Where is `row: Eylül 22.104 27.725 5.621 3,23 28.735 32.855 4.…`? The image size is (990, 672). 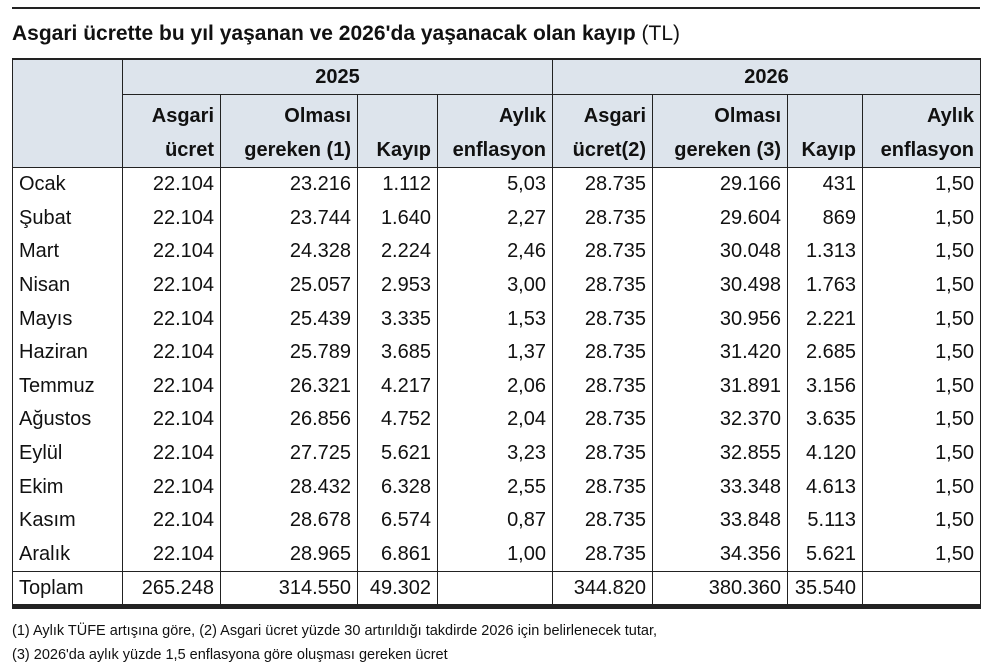 row: Eylül 22.104 27.725 5.621 3,23 28.735 32.855 4.… is located at coordinates (496, 453).